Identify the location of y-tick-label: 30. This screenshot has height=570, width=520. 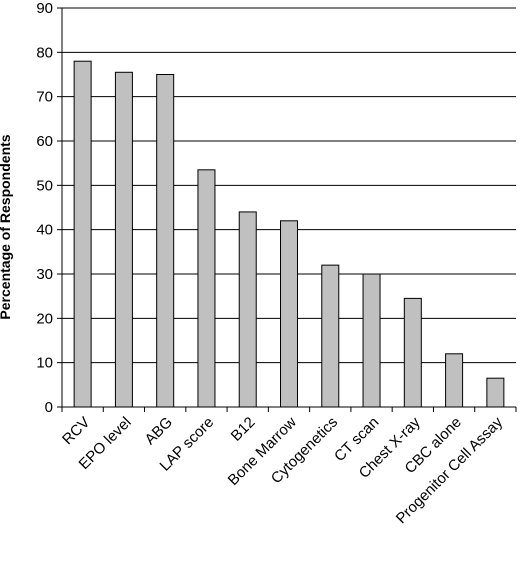
(44, 274).